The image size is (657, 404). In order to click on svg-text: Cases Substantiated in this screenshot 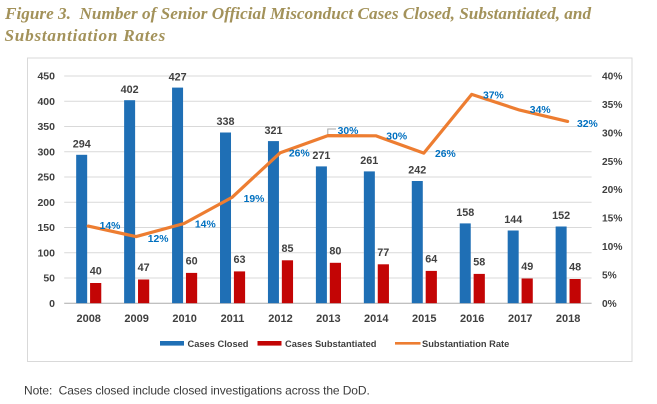, I will do `click(331, 344)`.